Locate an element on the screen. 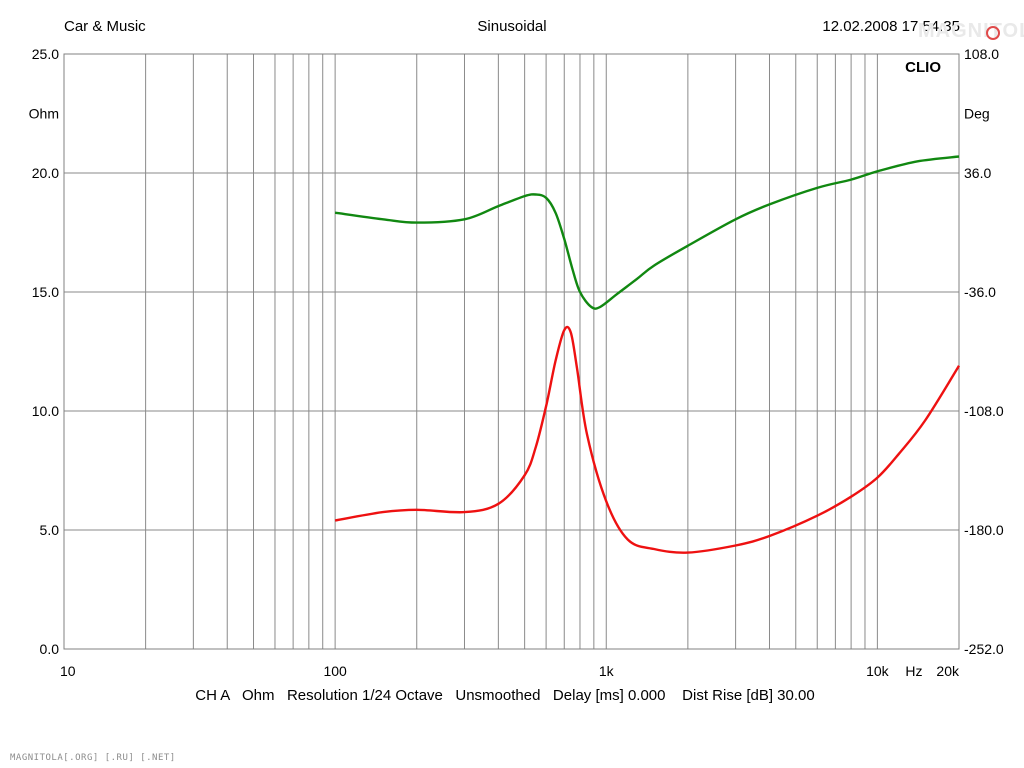 This screenshot has height=768, width=1024. y-right-tick-label: 108.0 is located at coordinates (981, 54).